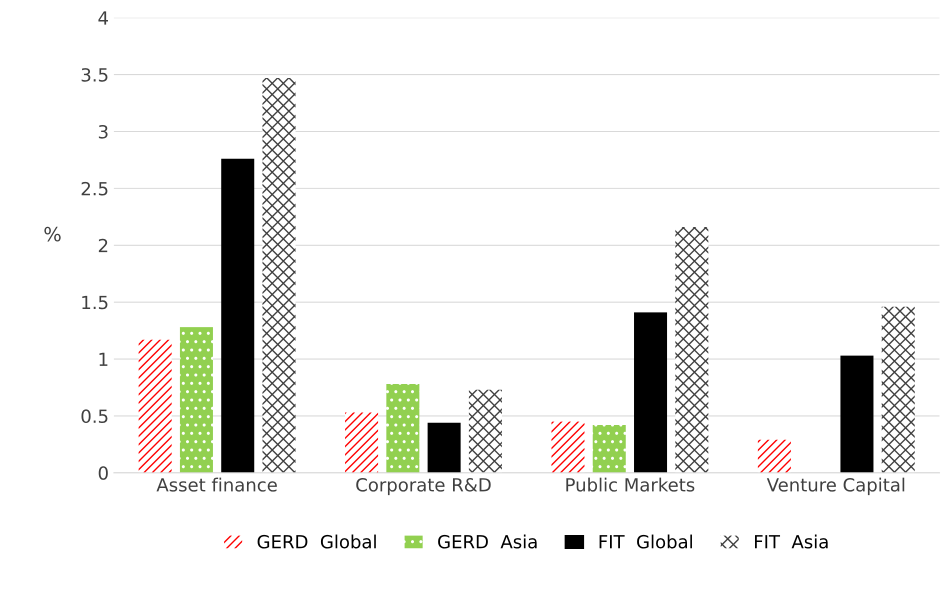  Describe the element at coordinates (103, 131) in the screenshot. I see `y-tick-label: 3` at that location.